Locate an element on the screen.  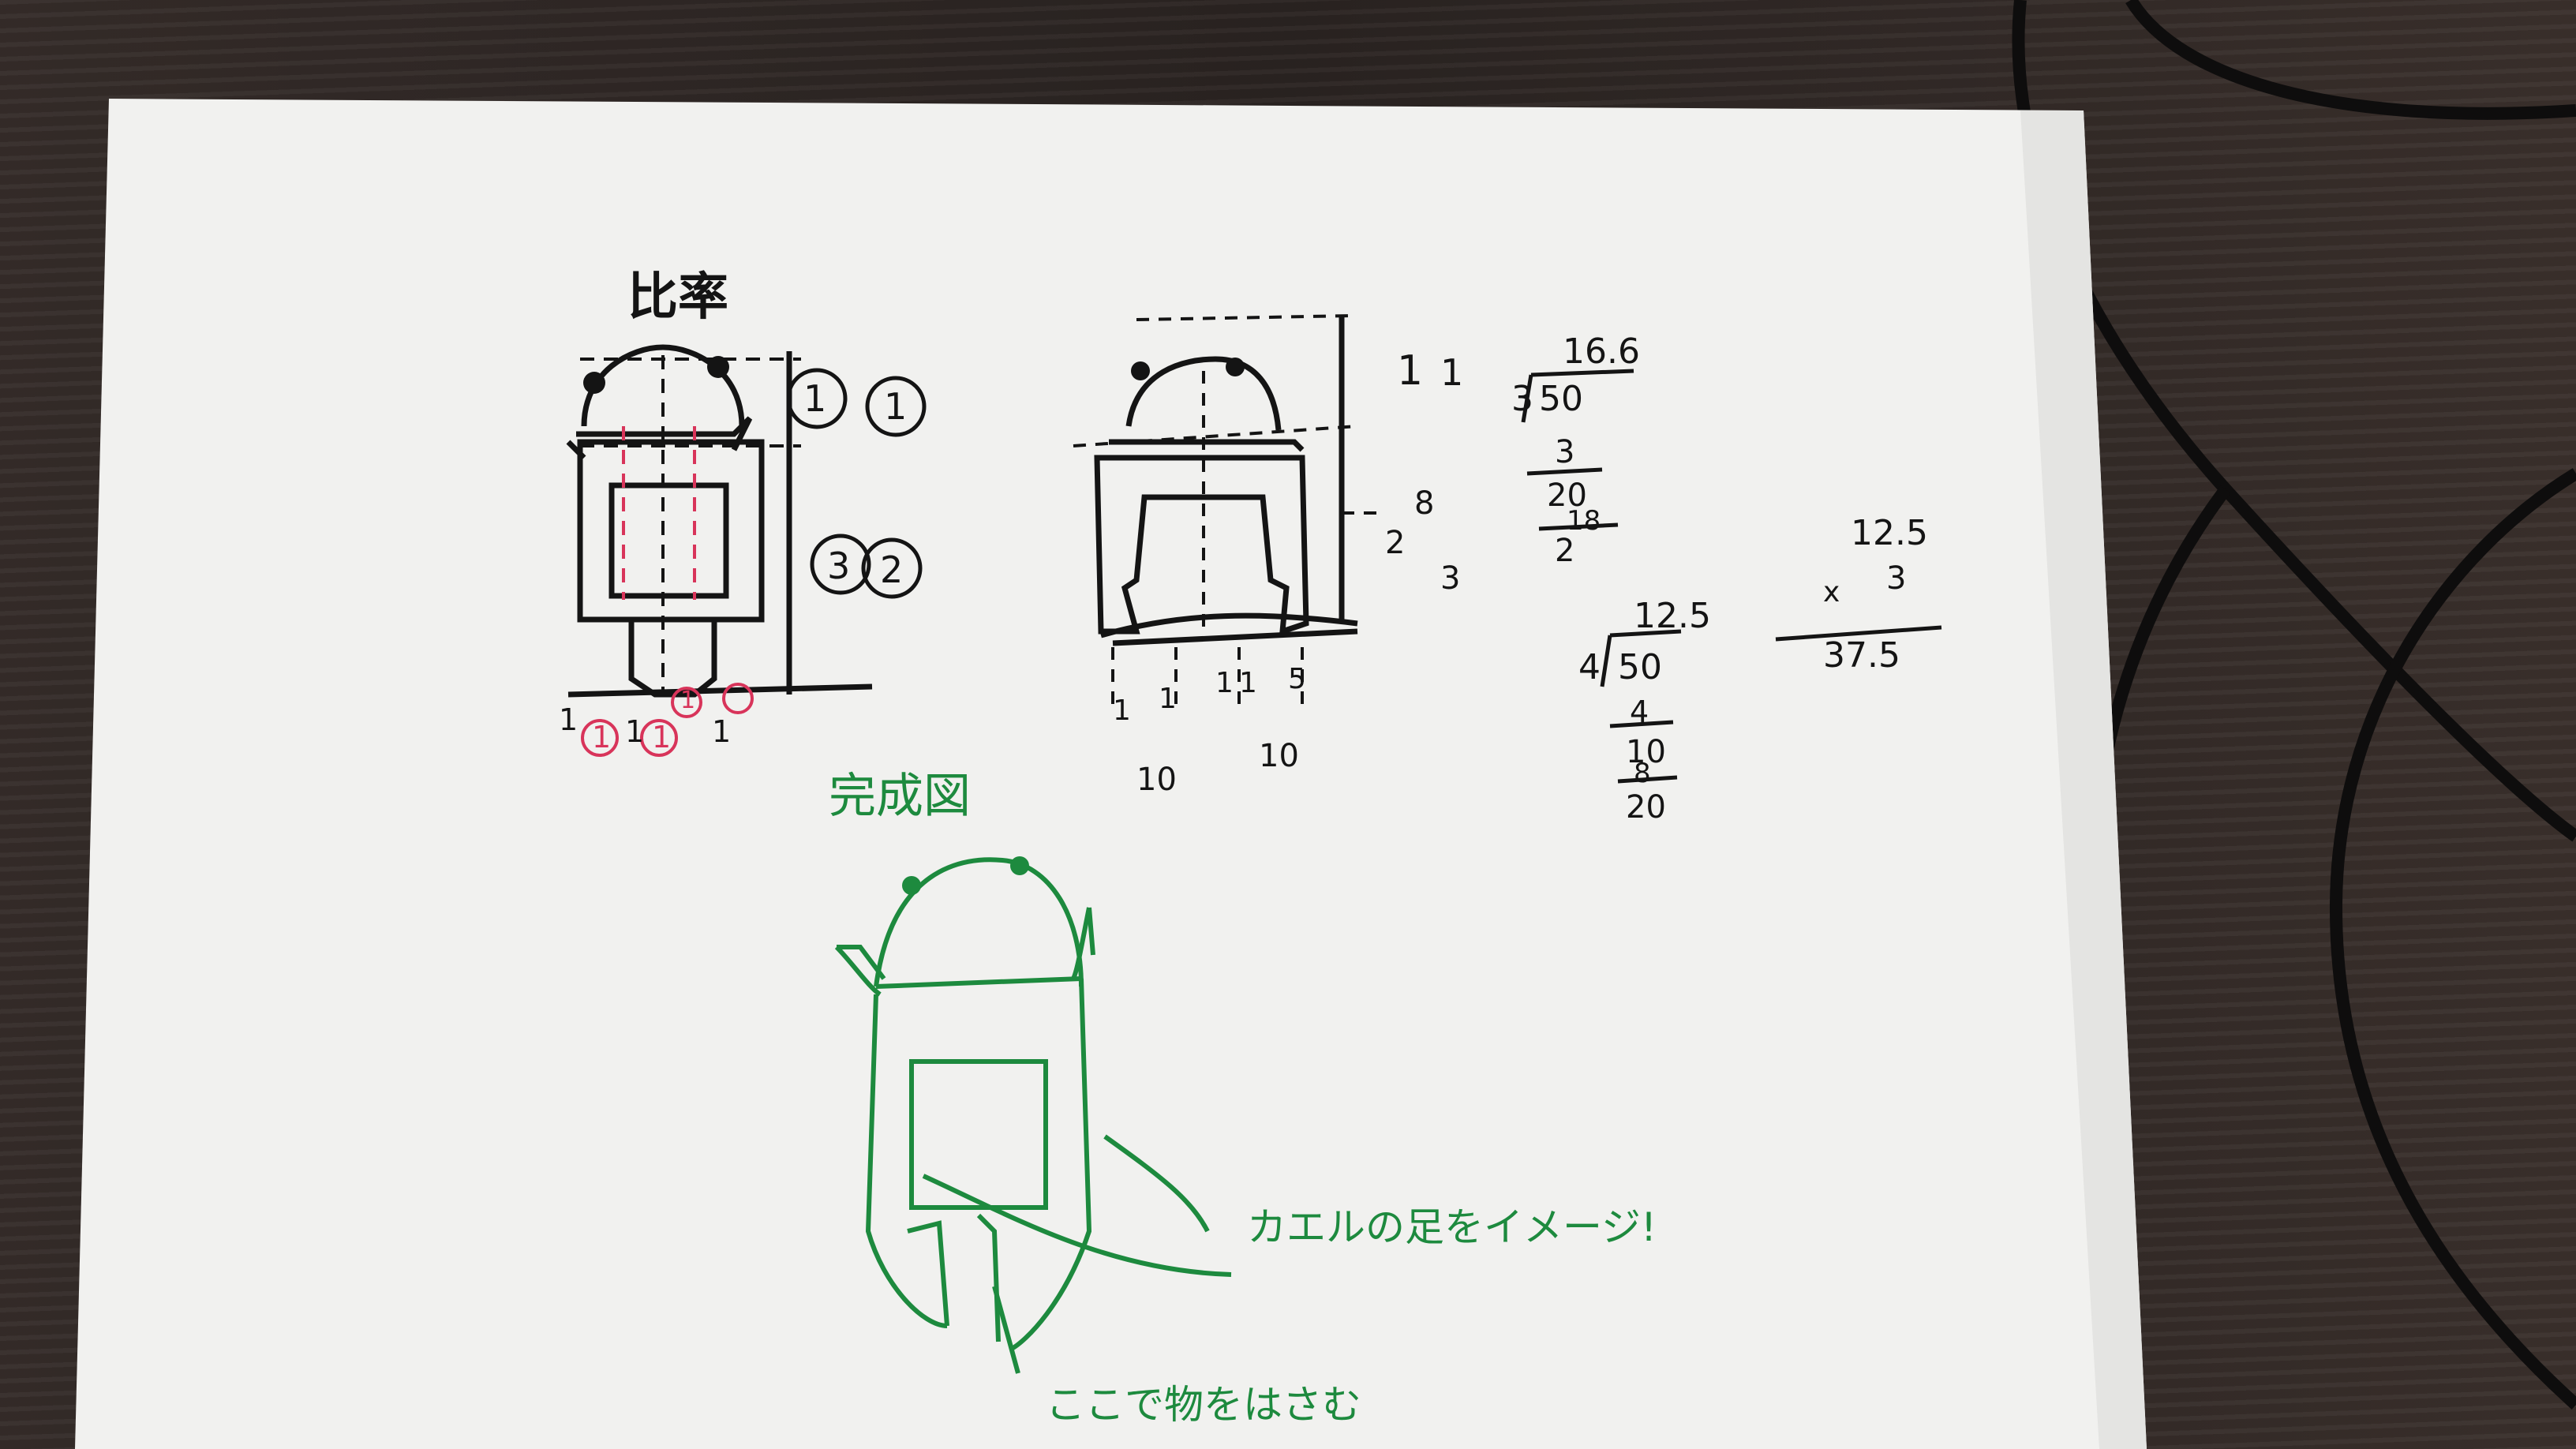
div1-step4: 2 is located at coordinates (1565, 551).